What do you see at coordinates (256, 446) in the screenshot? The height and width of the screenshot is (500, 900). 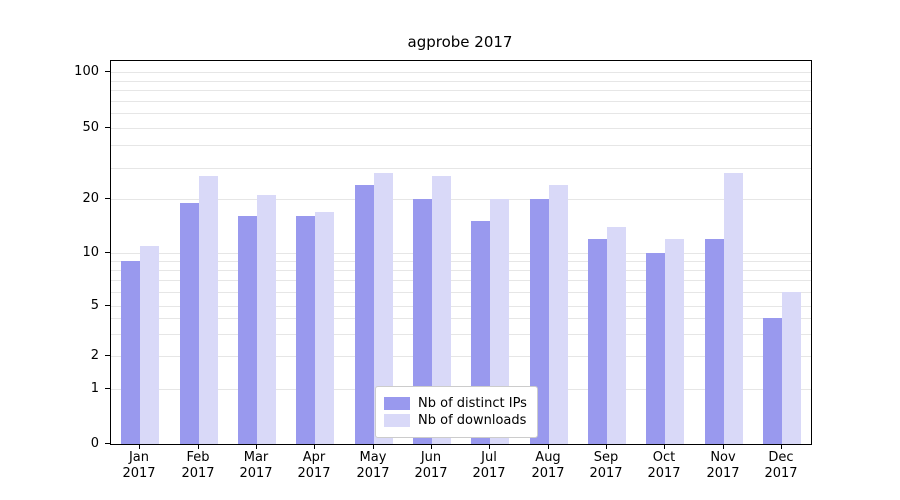 I see `x-tick-mark-mar` at bounding box center [256, 446].